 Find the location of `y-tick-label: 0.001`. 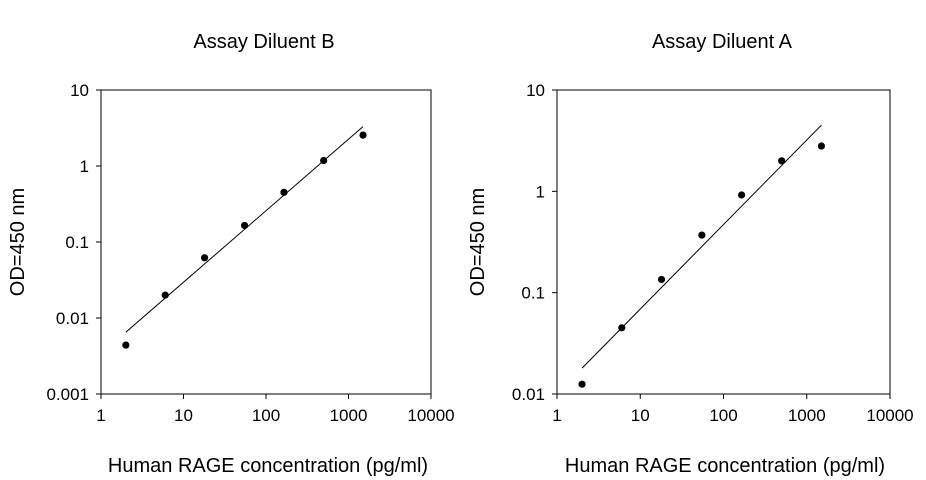

y-tick-label: 0.001 is located at coordinates (67, 394).